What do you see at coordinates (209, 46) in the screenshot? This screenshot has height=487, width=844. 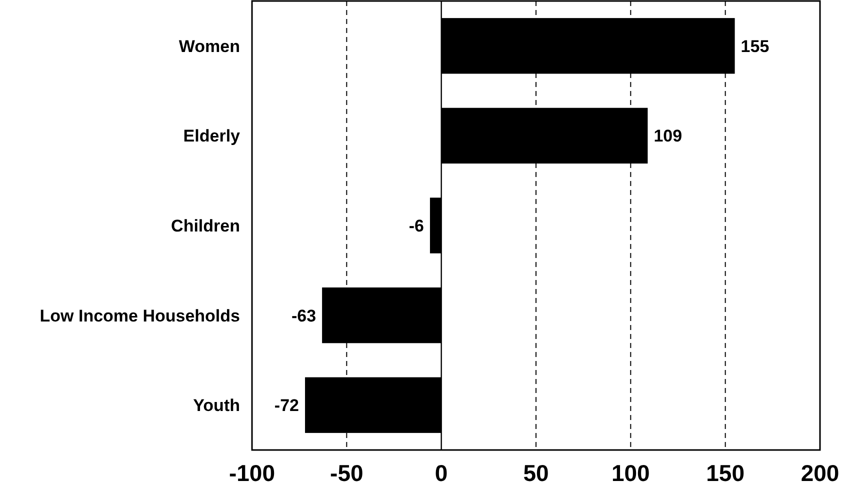 I see `y-tick-label: Women` at bounding box center [209, 46].